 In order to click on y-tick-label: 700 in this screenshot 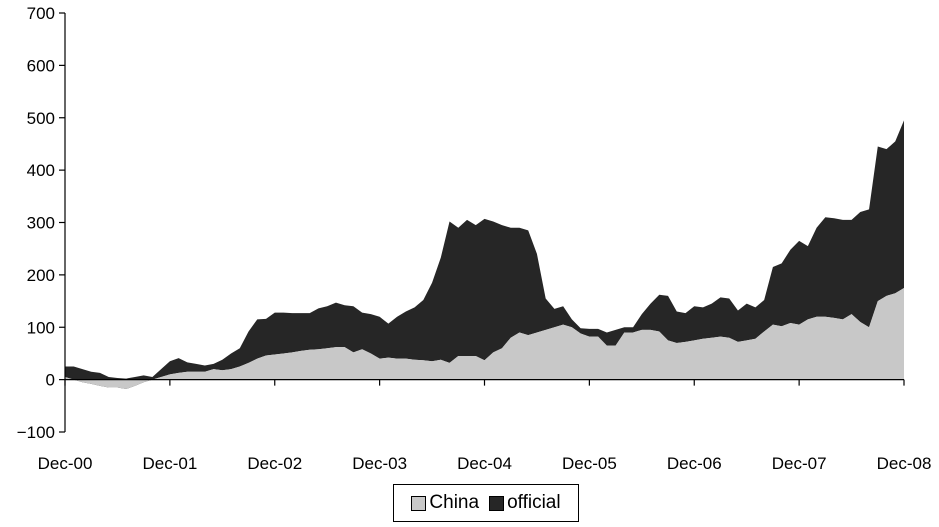, I will do `click(41, 13)`.